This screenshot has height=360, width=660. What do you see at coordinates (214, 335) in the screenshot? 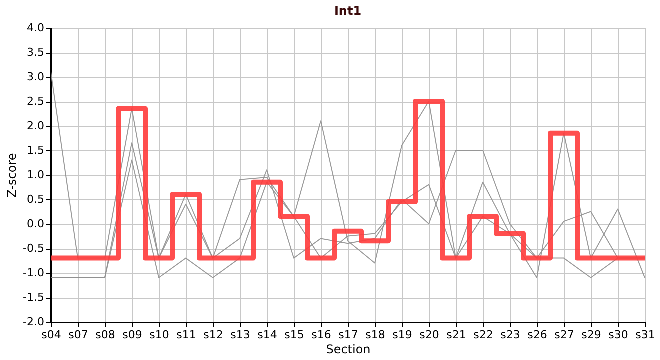
I see `x-tick-label: s12` at bounding box center [214, 335].